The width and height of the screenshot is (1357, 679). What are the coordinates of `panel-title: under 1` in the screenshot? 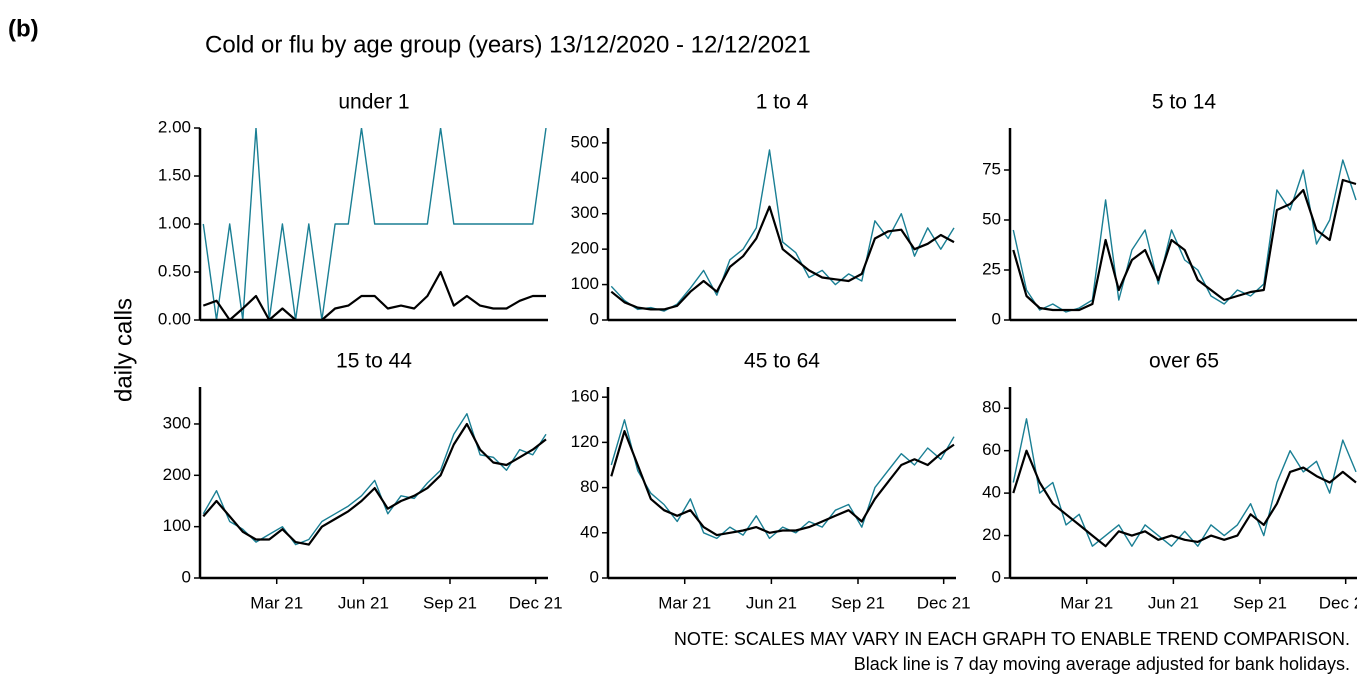 It's located at (373, 102).